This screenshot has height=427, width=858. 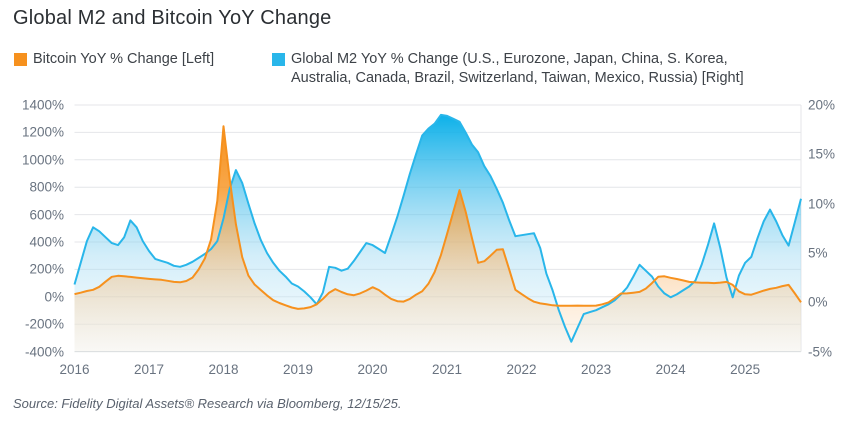 What do you see at coordinates (818, 302) in the screenshot?
I see `right-axis-tick: 0%` at bounding box center [818, 302].